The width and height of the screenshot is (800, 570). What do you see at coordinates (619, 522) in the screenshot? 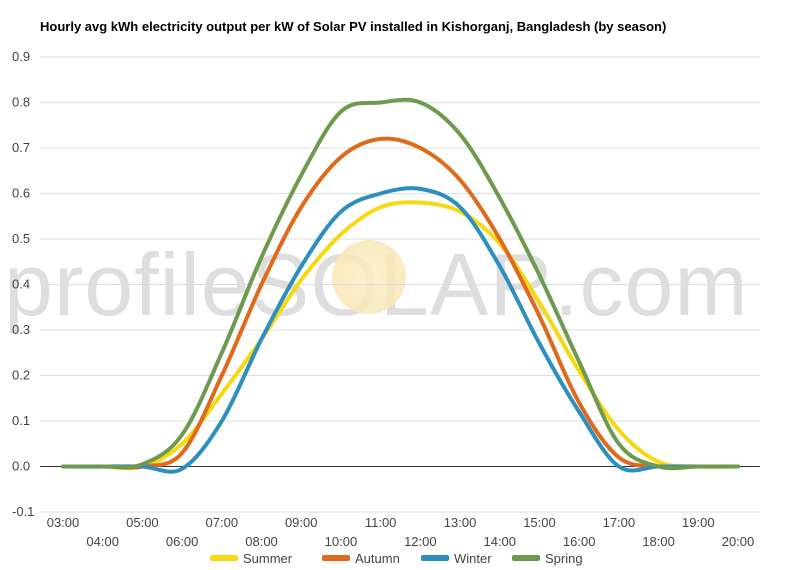
I see `x-tick-label: 17:00` at bounding box center [619, 522].